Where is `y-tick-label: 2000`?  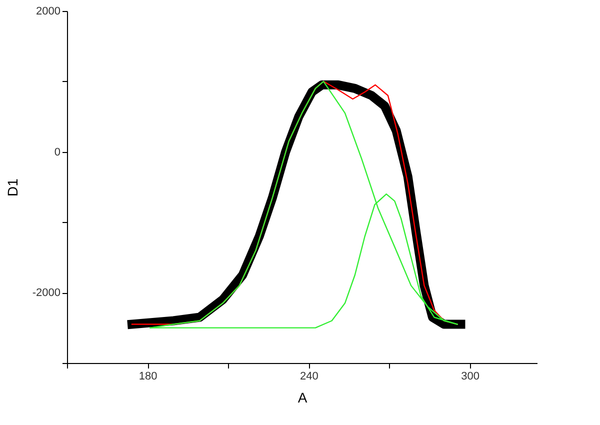
y-tick-label: 2000 is located at coordinates (48, 12).